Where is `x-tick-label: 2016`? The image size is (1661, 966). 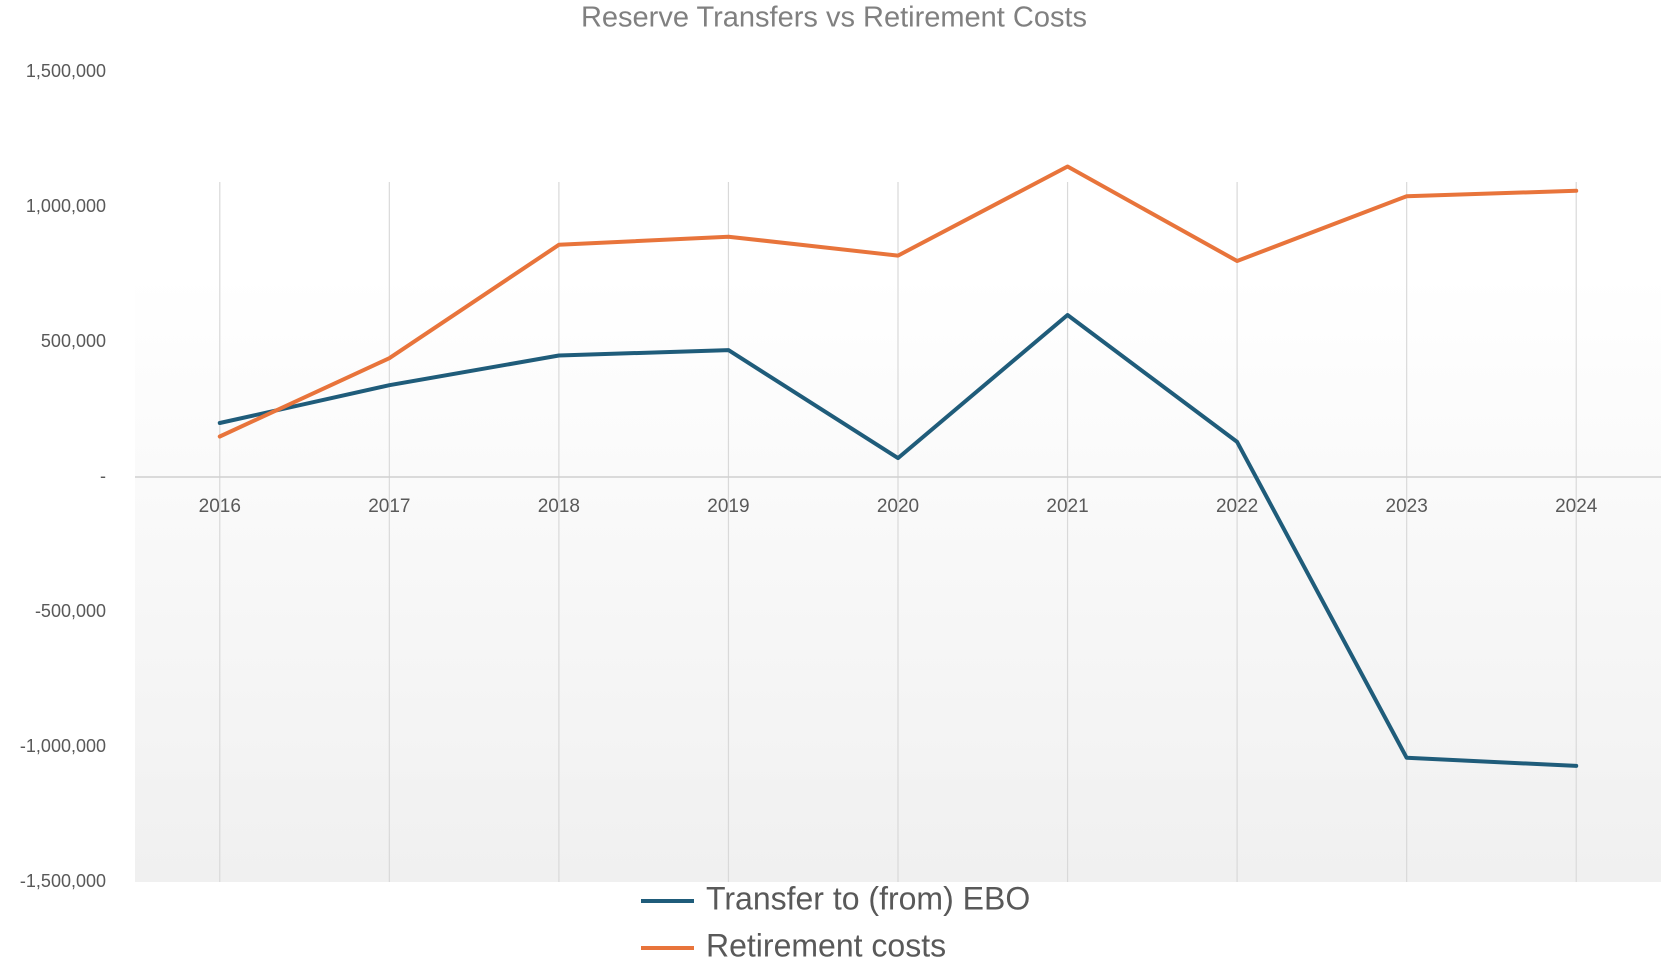 x-tick-label: 2016 is located at coordinates (220, 506).